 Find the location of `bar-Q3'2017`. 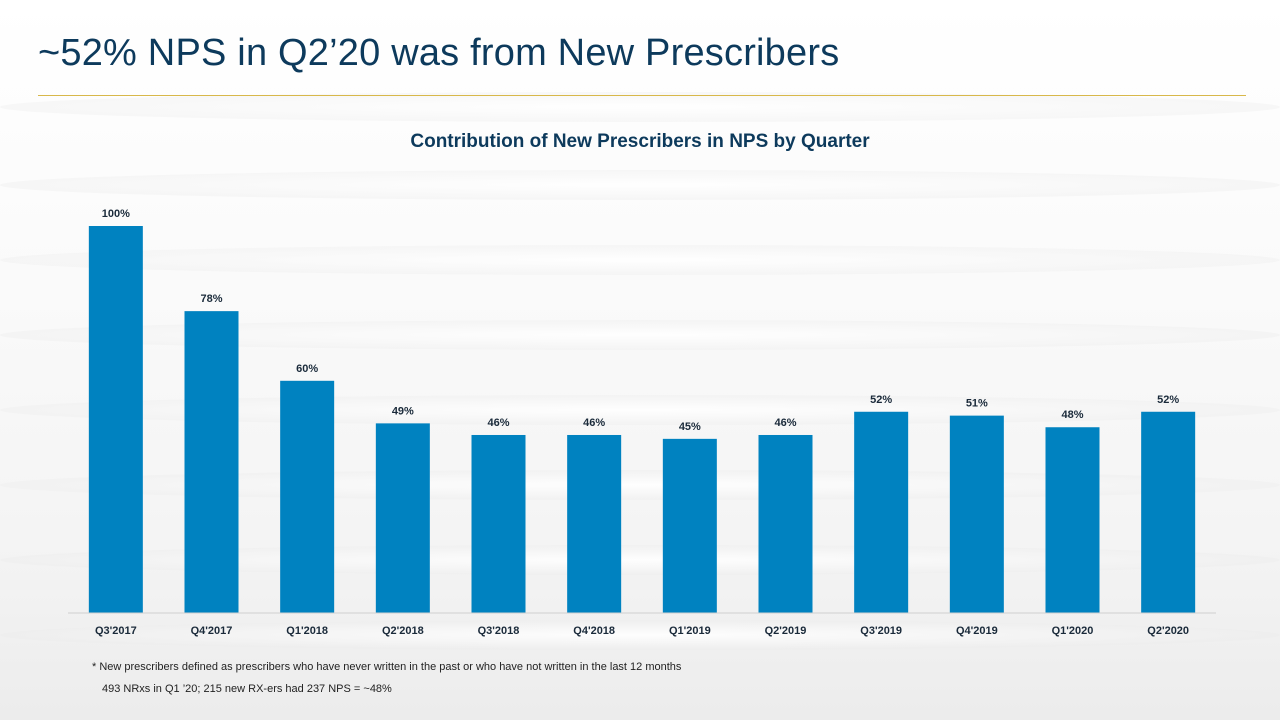

bar-Q3'2017 is located at coordinates (115, 419).